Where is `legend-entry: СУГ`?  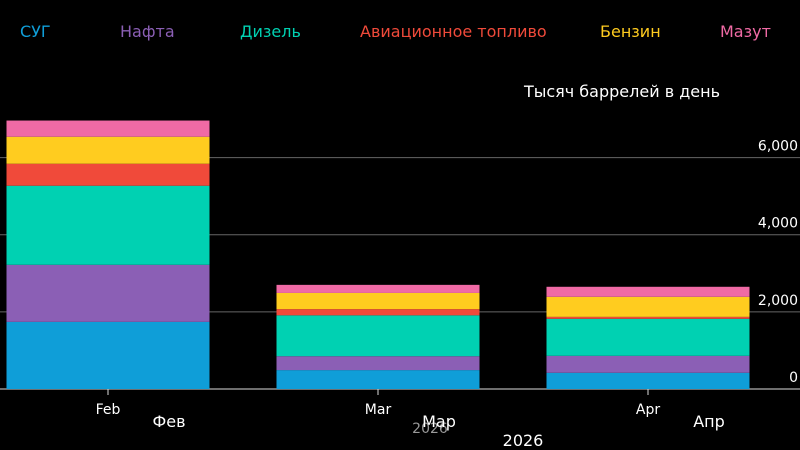 legend-entry: СУГ is located at coordinates (35, 31).